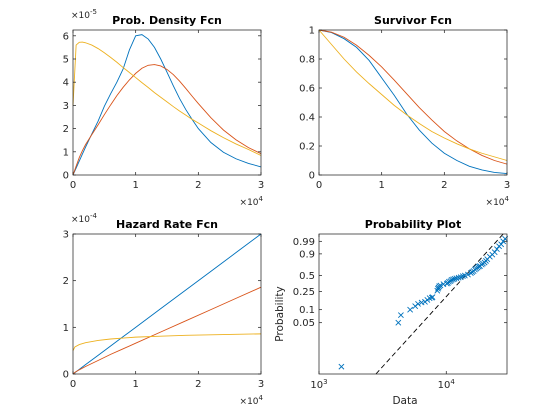  What do you see at coordinates (413, 20) in the screenshot?
I see `axes-title-1: Survivor Fcn` at bounding box center [413, 20].